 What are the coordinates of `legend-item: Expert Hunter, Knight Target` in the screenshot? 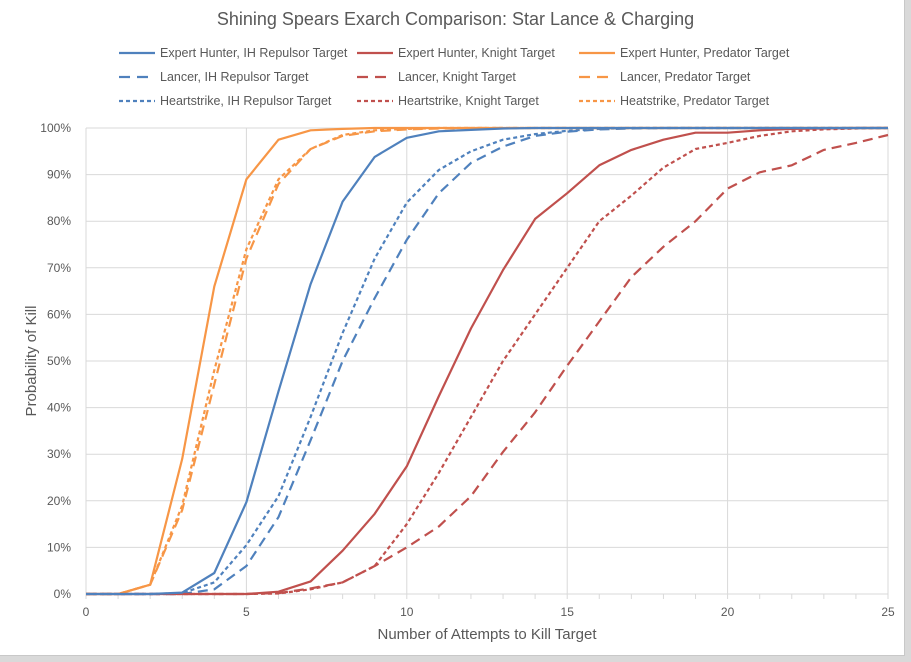 It's located at (455, 53).